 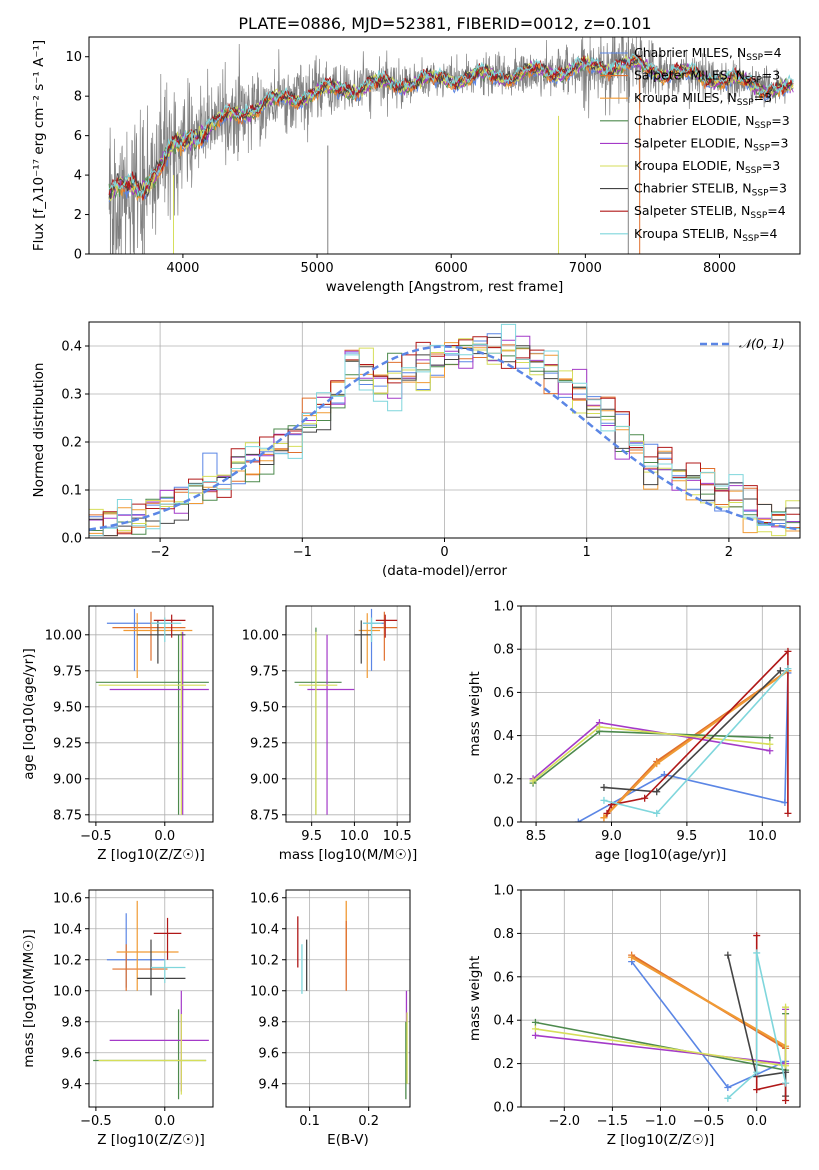 What do you see at coordinates (685, 97) in the screenshot?
I see `legend-text: Kroupa MILES, N` at bounding box center [685, 97].